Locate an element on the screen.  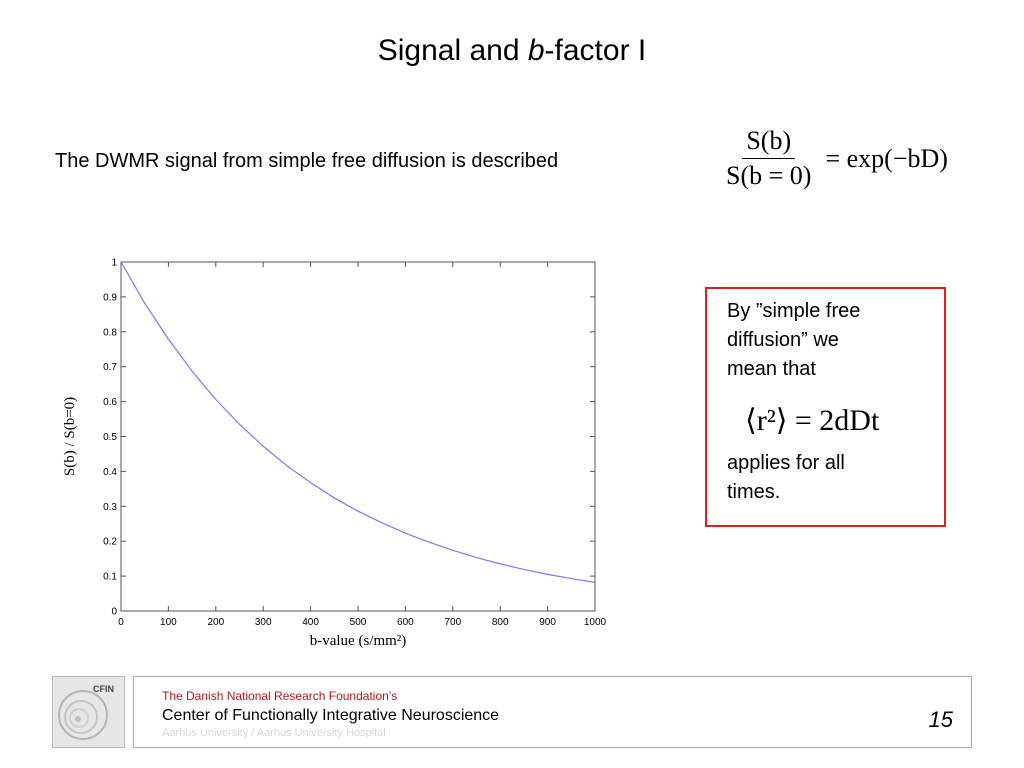
definition-text-bottom: applies for all times. is located at coordinates (786, 478).